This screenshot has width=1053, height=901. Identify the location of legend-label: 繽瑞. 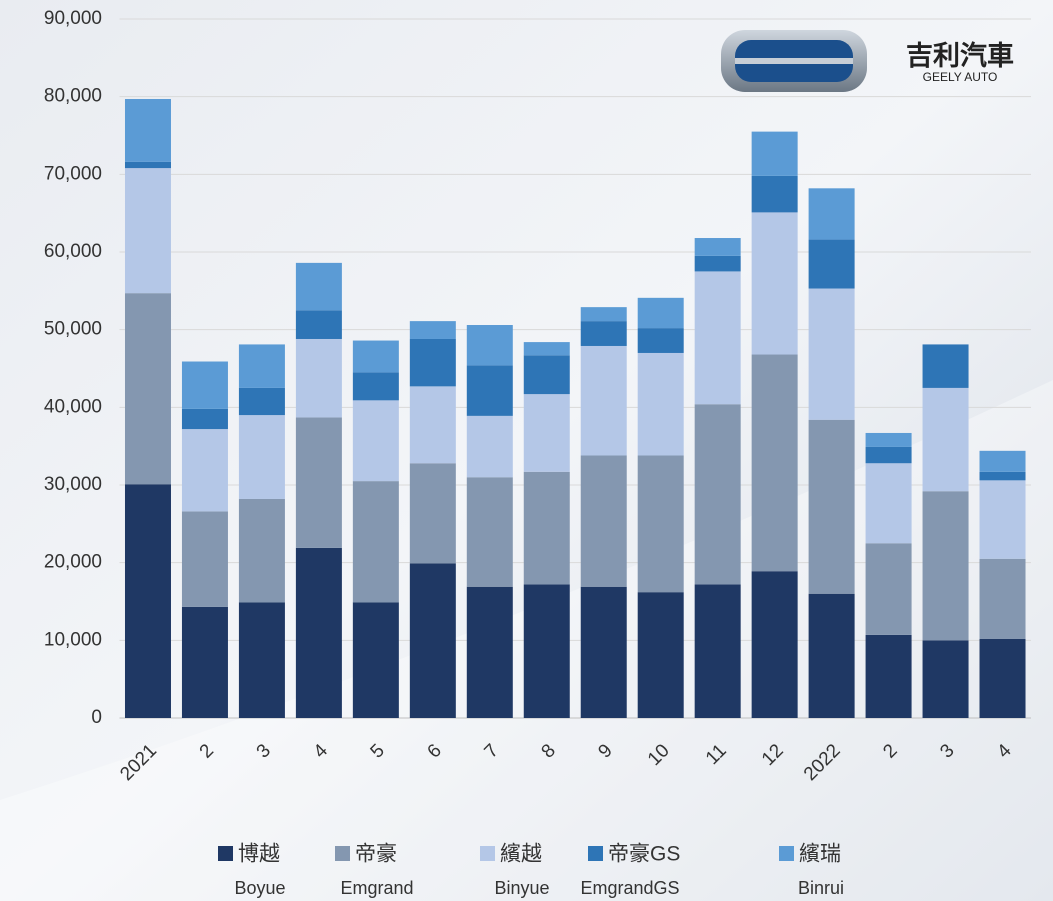
(820, 854).